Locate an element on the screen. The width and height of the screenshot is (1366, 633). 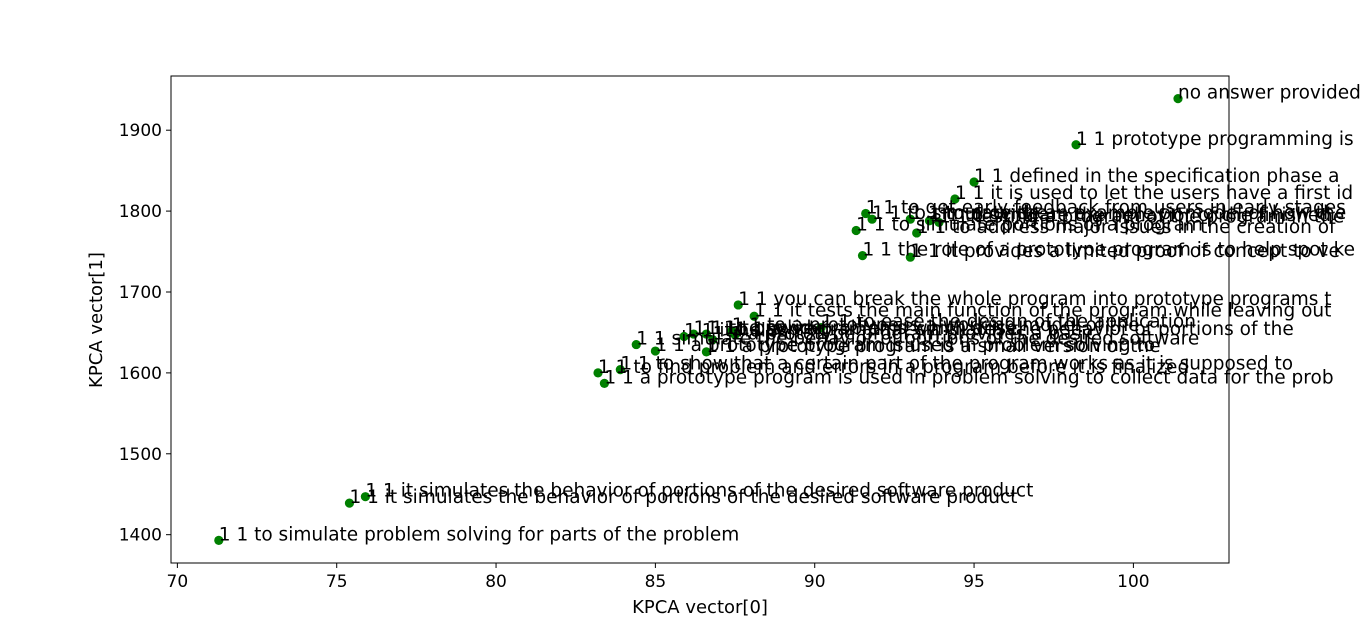
x-tick-label: 70 is located at coordinates (178, 582).